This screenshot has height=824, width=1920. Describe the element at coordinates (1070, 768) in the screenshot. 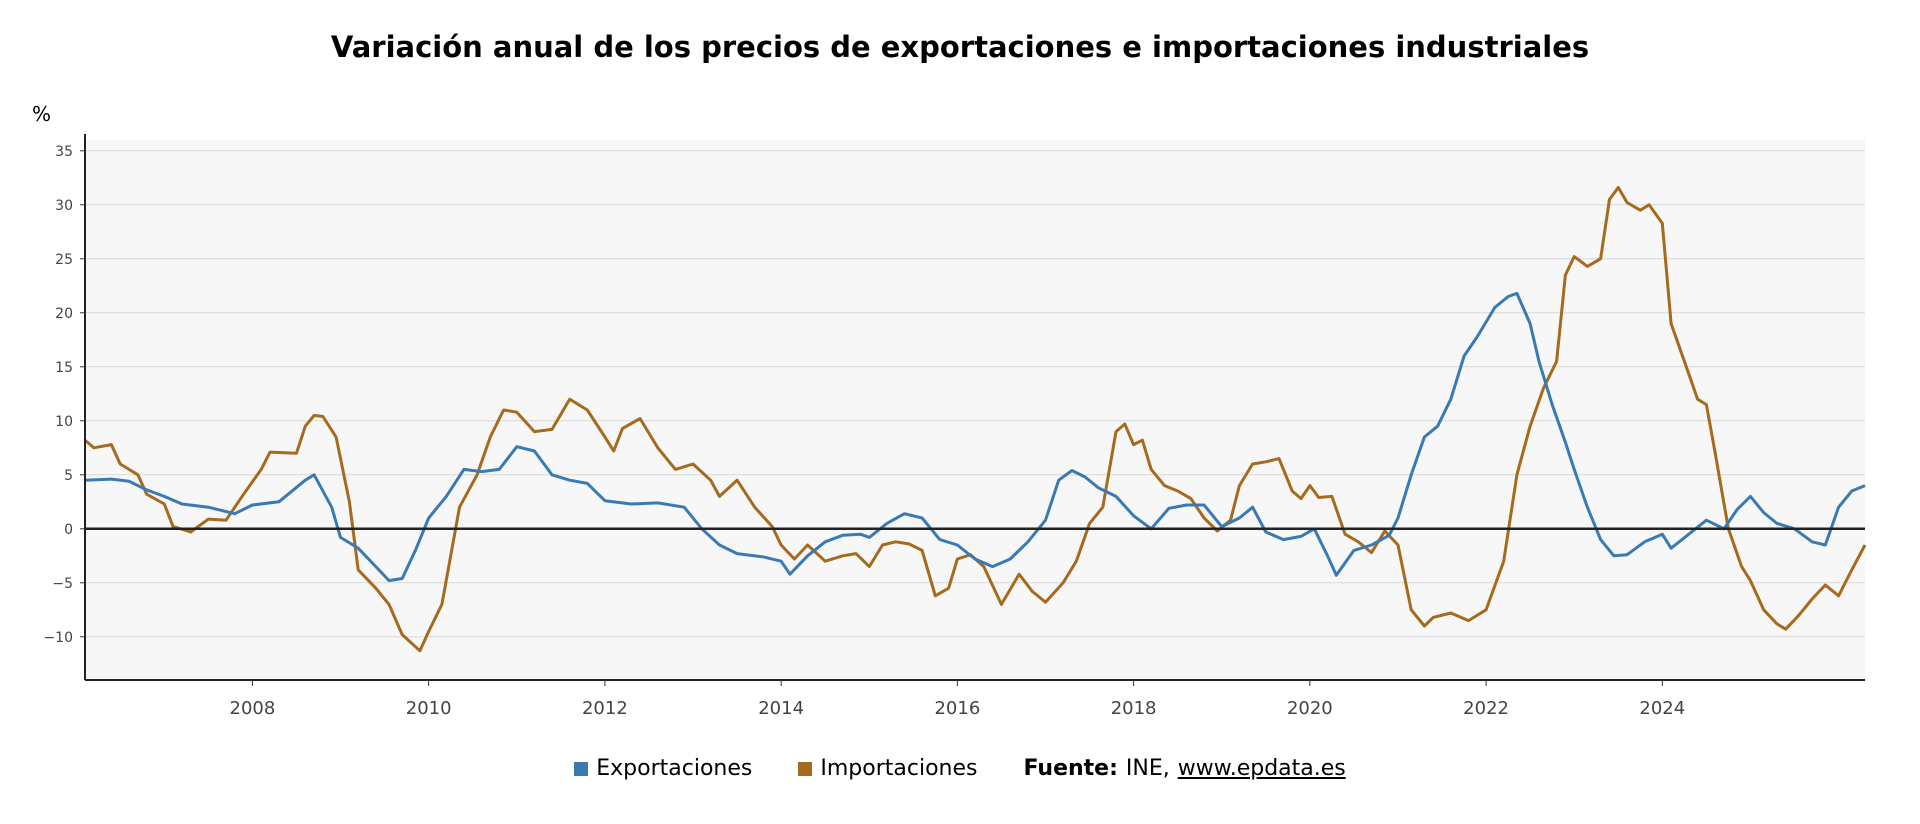

I see `source-label: Fuente:` at that location.